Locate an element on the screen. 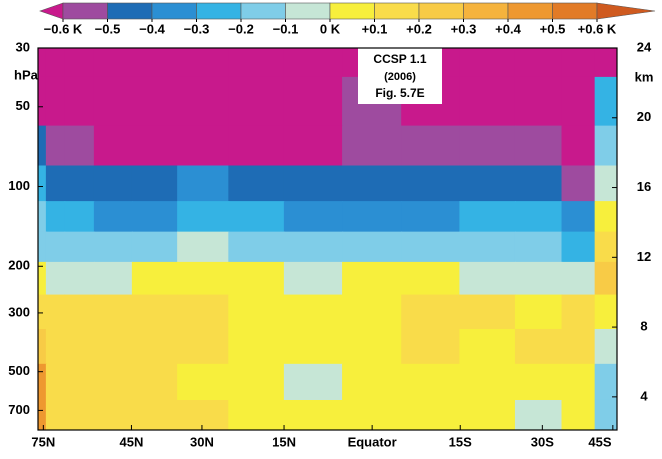 Image resolution: width=662 pixels, height=459 pixels. x-tick-label: 30S is located at coordinates (542, 441).